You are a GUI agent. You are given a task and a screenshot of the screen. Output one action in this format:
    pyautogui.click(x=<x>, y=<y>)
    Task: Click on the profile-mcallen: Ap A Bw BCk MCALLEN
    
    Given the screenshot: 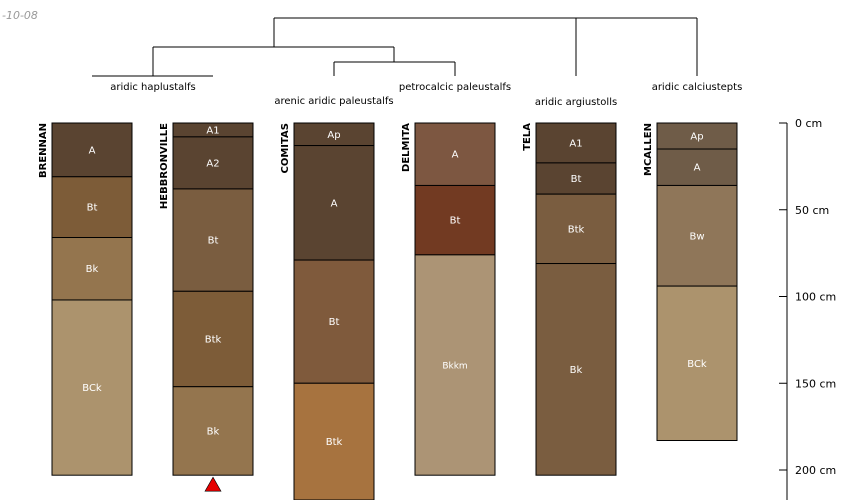 What is the action you would take?
    pyautogui.click(x=690, y=282)
    